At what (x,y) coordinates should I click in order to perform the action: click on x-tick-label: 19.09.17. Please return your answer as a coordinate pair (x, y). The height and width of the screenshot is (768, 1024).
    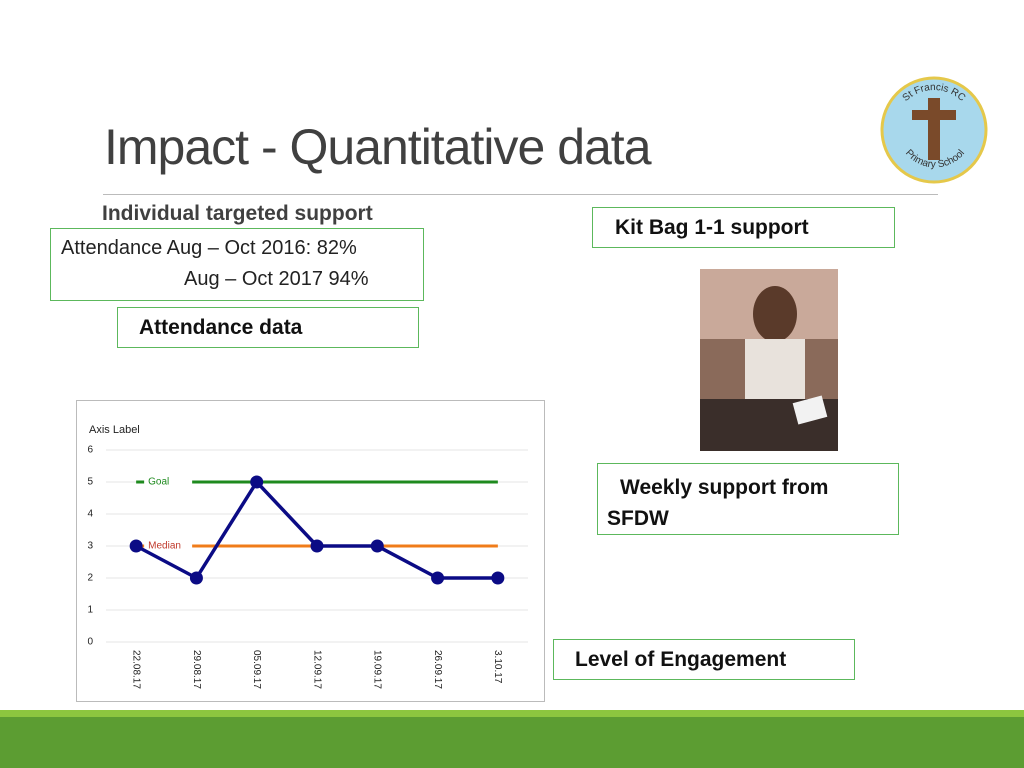
    Looking at the image, I should click on (377, 669).